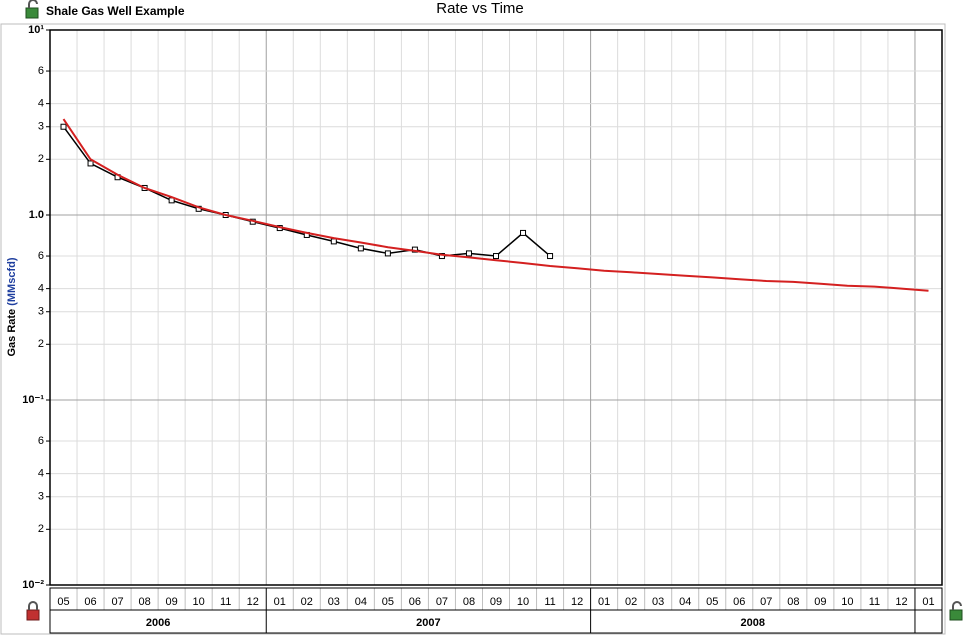 Image resolution: width=970 pixels, height=643 pixels. I want to click on x-axis-frame, so click(496, 610).